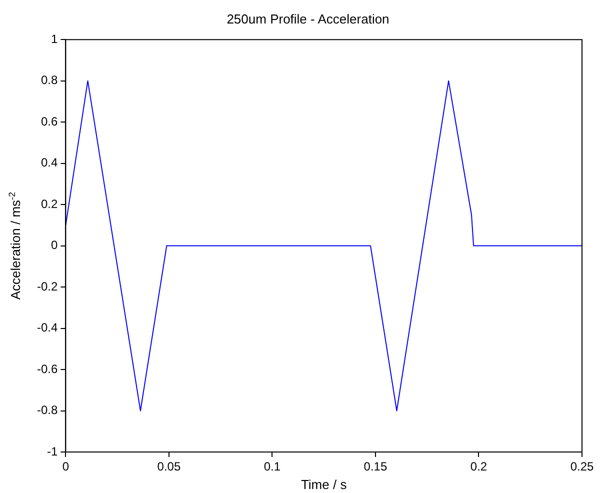 This screenshot has height=493, width=610. I want to click on y-tick-label: -0.2, so click(47, 286).